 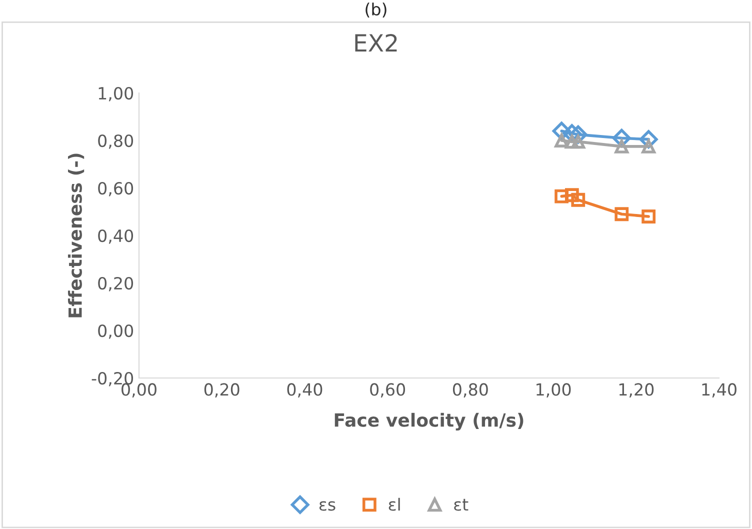 What do you see at coordinates (327, 506) in the screenshot?
I see `legend-label: εs` at bounding box center [327, 506].